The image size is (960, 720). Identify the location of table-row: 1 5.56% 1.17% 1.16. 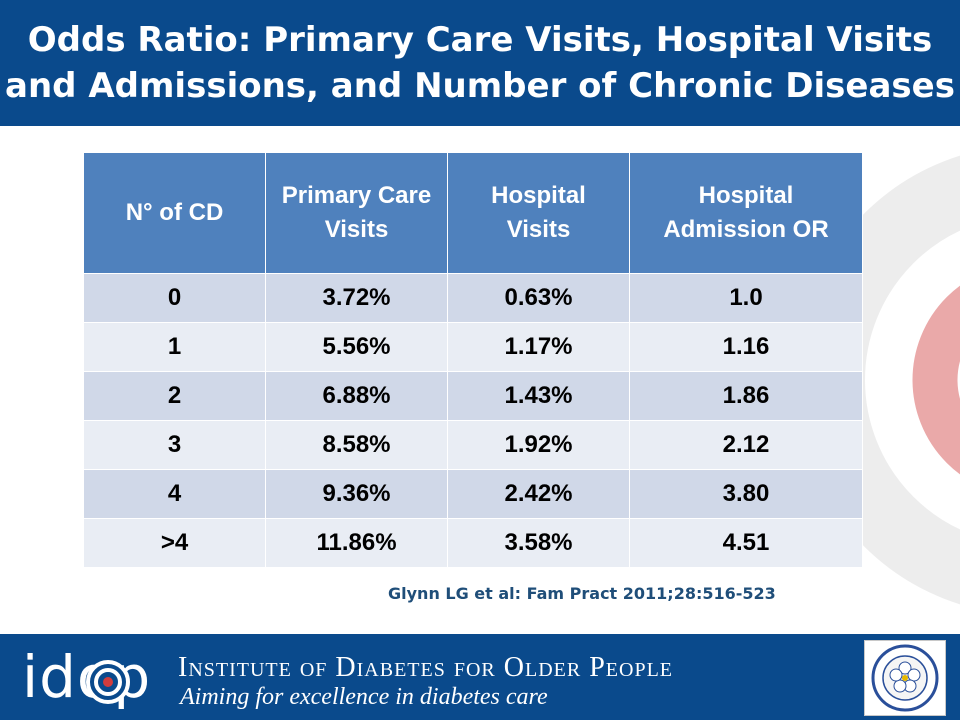
(473, 347).